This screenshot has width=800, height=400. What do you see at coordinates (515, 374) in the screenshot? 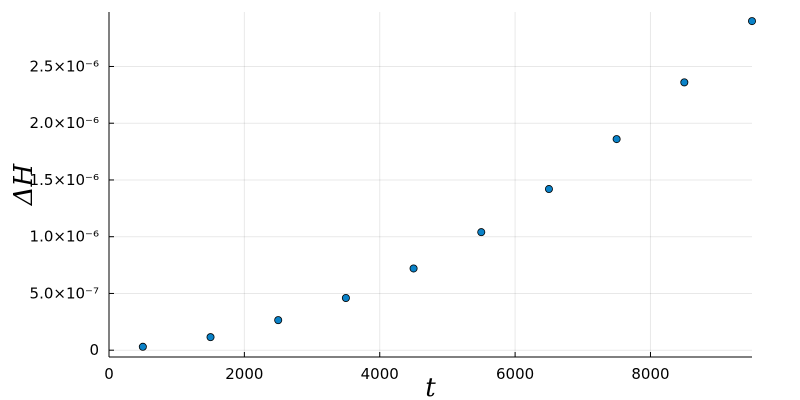
I see `x-tick-label: 6000` at bounding box center [515, 374].